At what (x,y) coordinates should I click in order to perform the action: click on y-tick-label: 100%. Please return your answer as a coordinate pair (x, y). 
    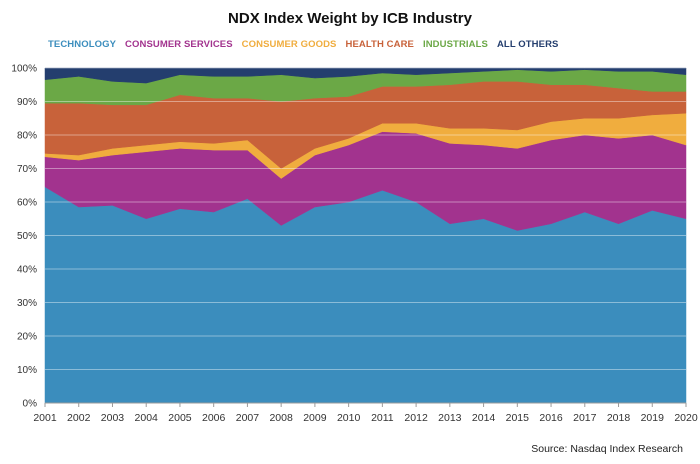
    Looking at the image, I should click on (24, 69).